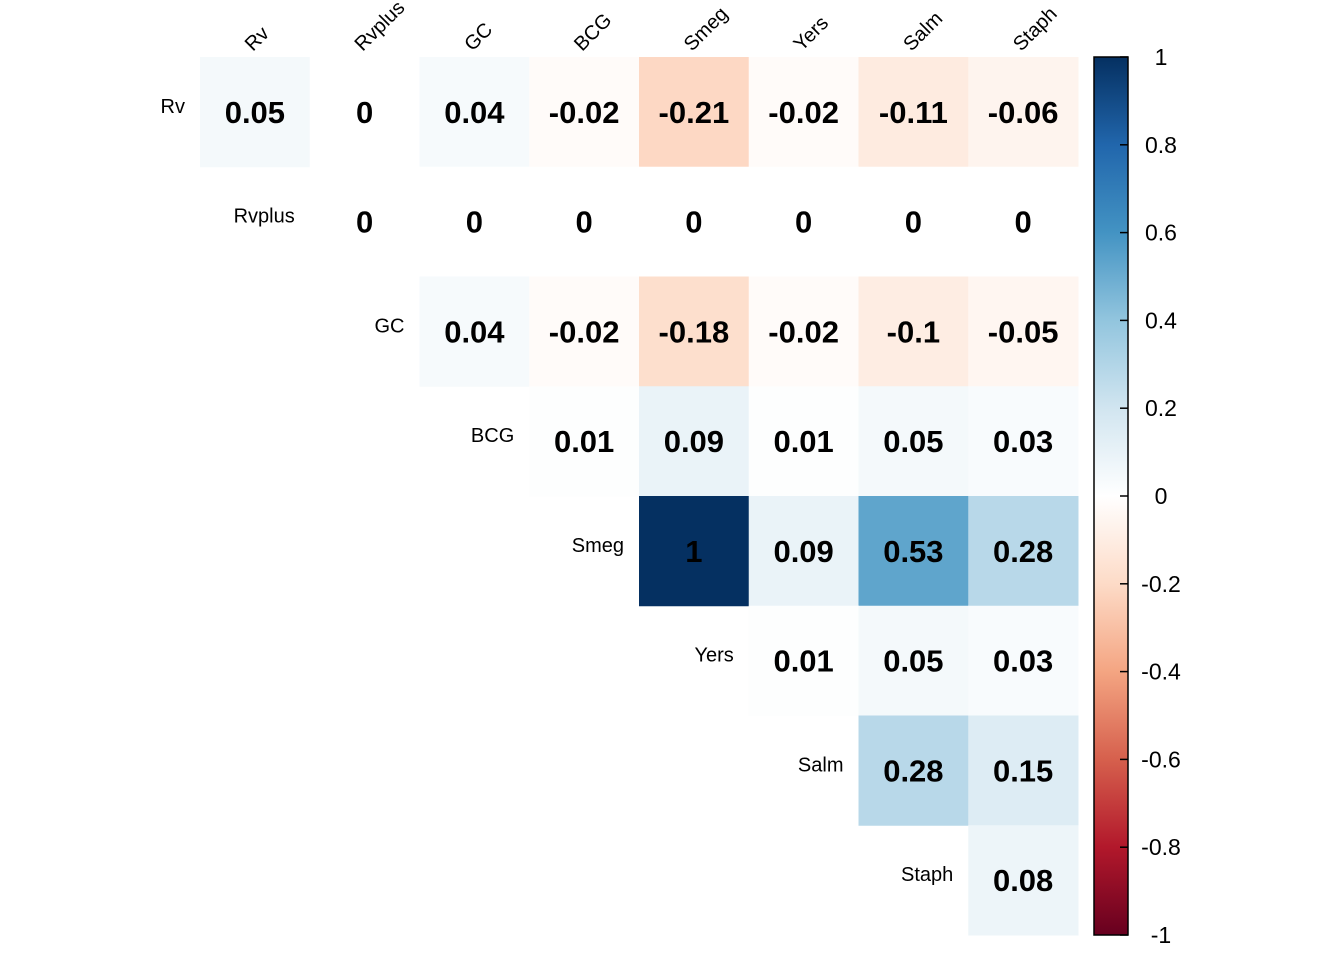  I want to click on heatmap-cell-yers-staph, so click(1023, 660).